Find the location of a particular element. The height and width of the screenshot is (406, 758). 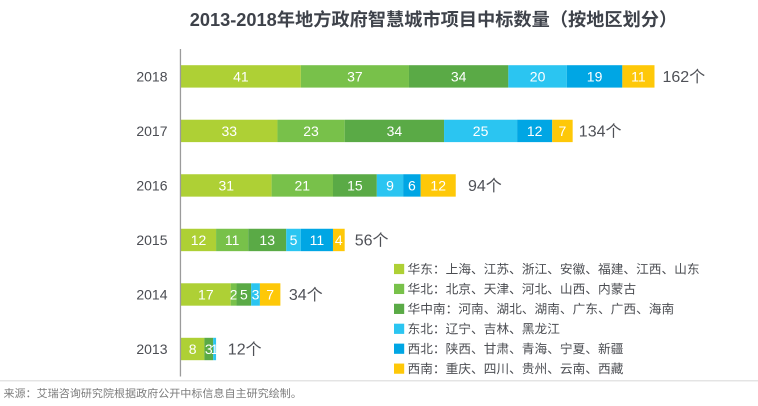

svg-text: 2016 is located at coordinates (151, 185).